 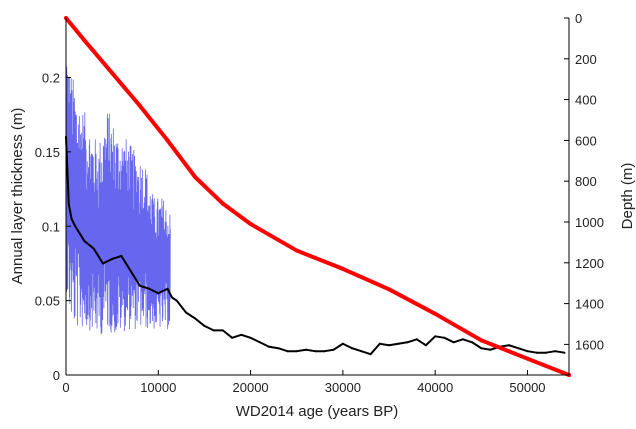 What do you see at coordinates (343, 387) in the screenshot?
I see `x-tick-label: 30000` at bounding box center [343, 387].